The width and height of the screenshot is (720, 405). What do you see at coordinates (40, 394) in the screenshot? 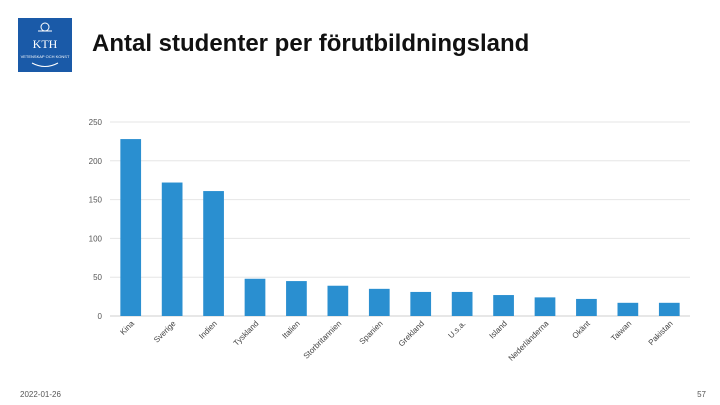
I see `footer-date: 2022-01-26` at bounding box center [40, 394].